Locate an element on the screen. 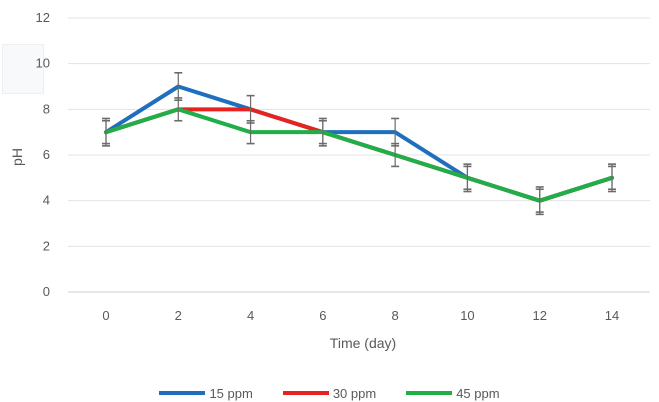  x-tick-label-8: 8 is located at coordinates (395, 315).